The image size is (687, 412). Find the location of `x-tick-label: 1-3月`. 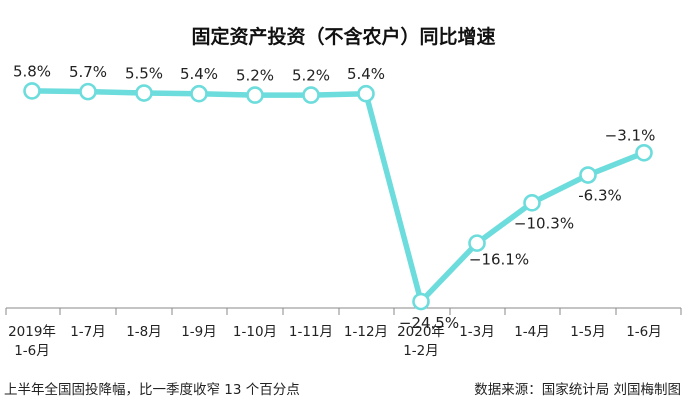

x-tick-label: 1-3月 is located at coordinates (477, 332).